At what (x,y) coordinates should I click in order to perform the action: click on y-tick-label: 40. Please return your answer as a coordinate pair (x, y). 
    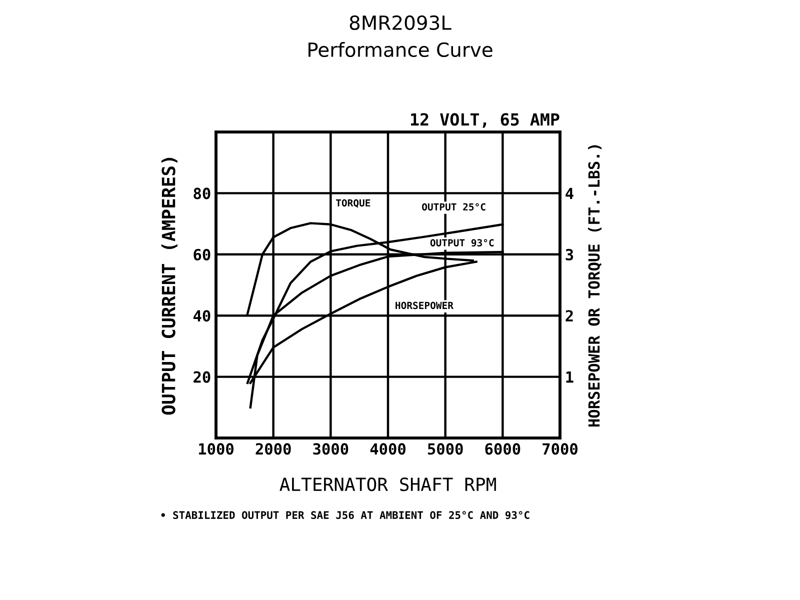
    Looking at the image, I should click on (202, 316).